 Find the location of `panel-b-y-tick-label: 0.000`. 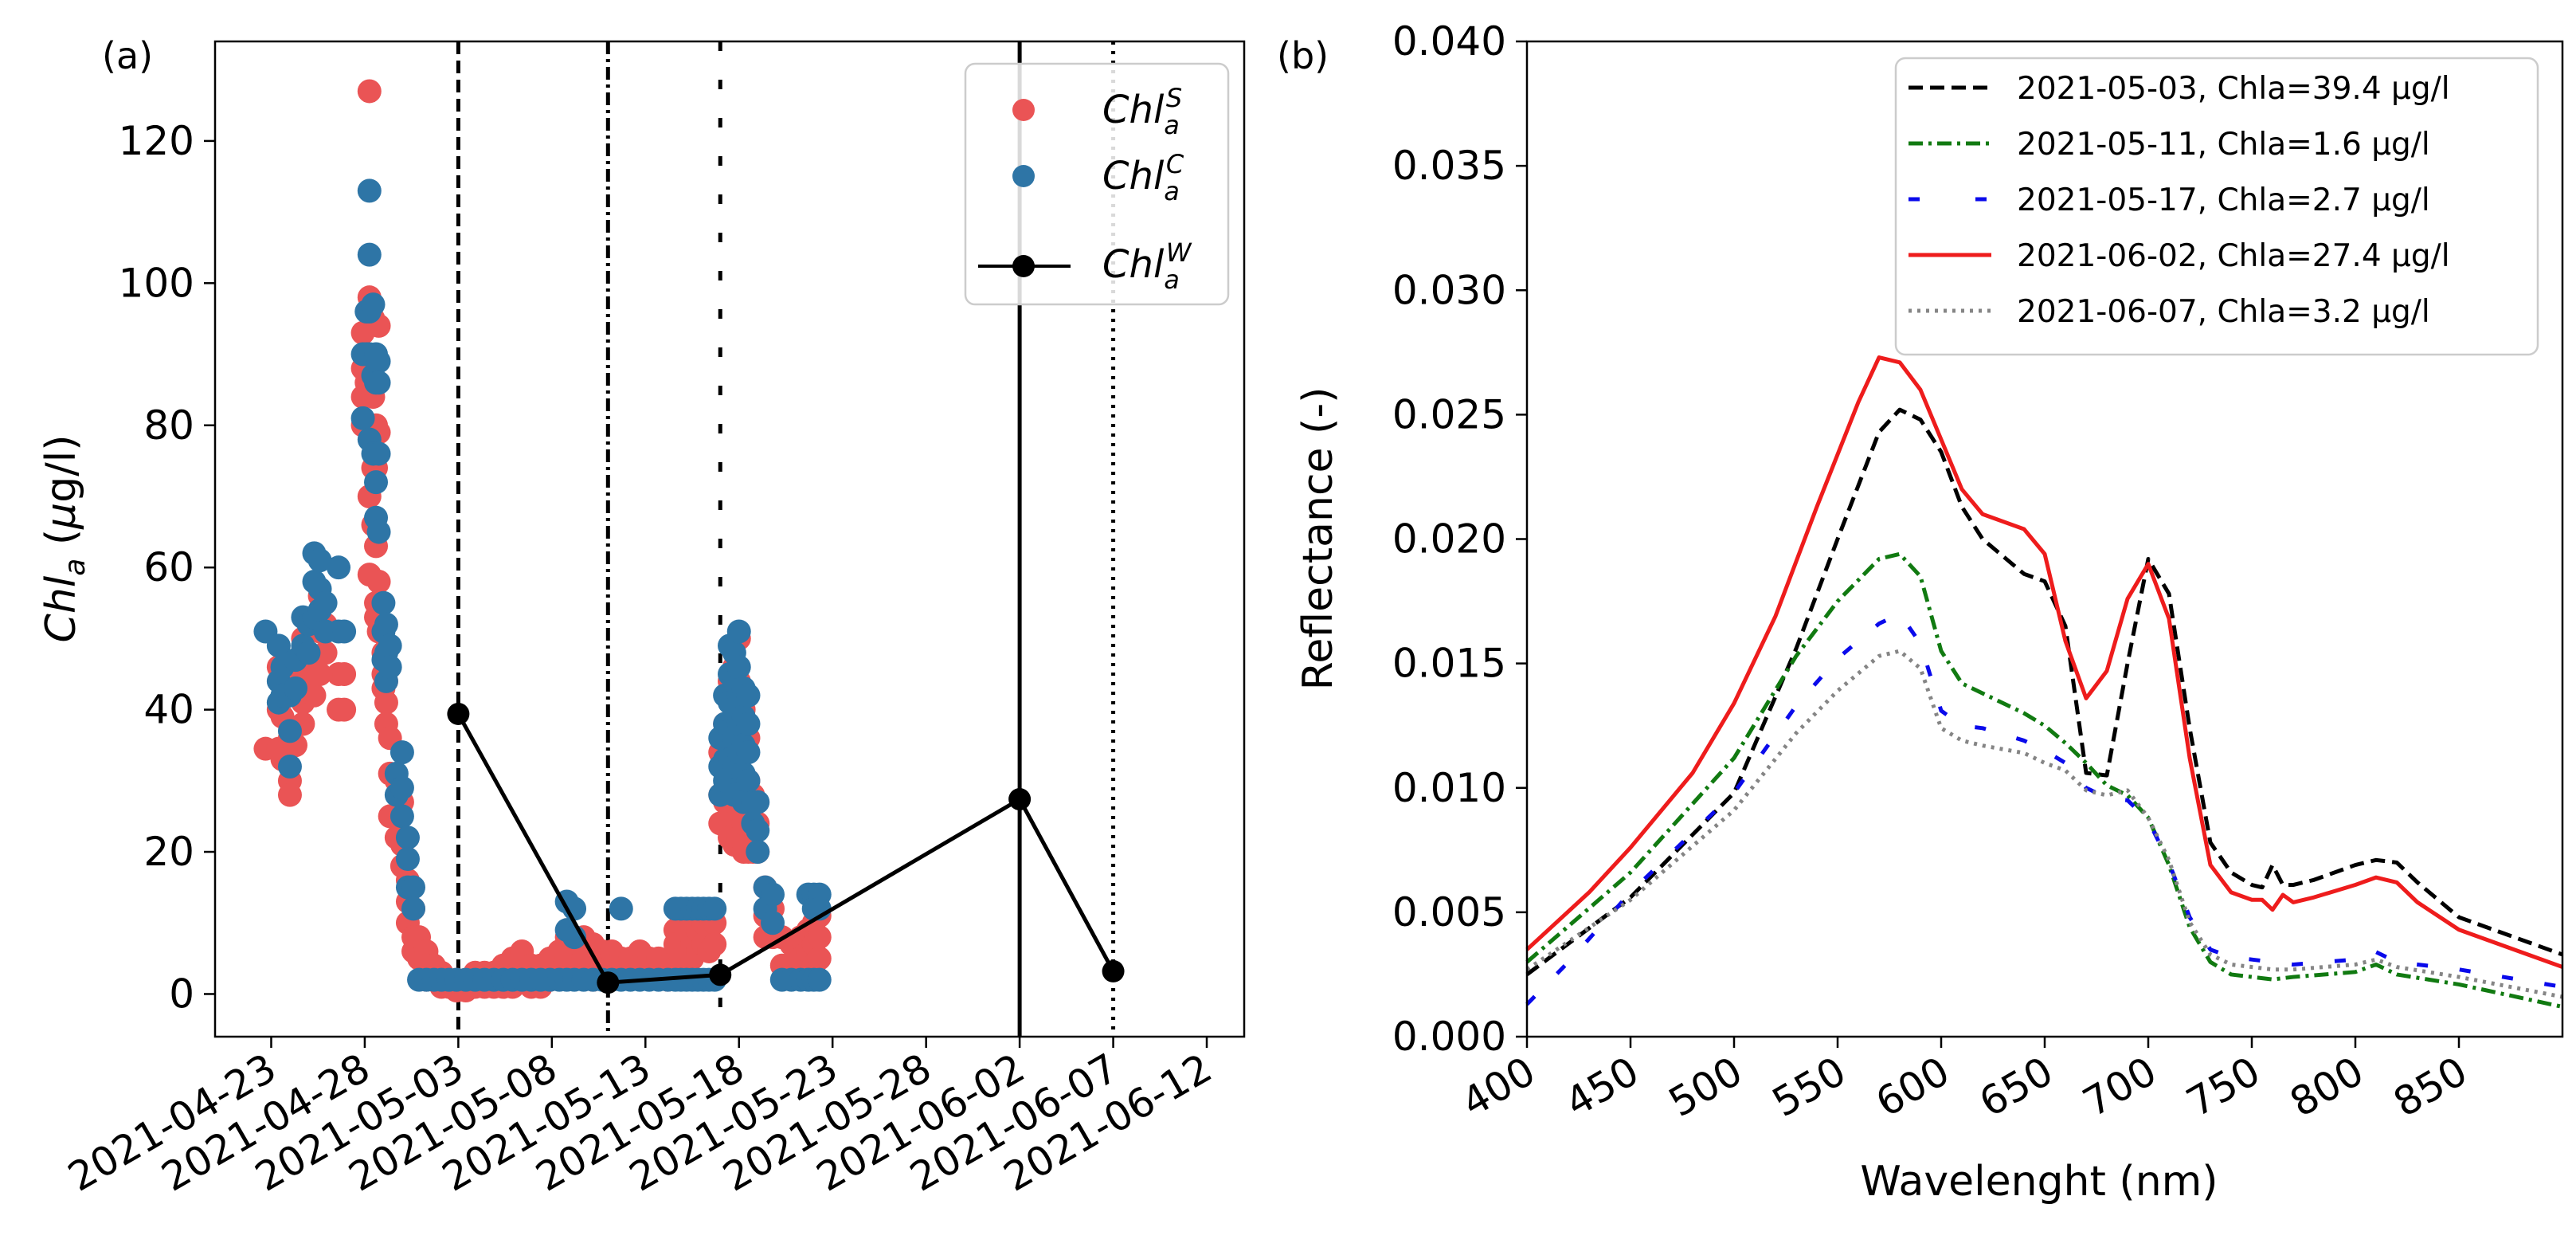

panel-b-y-tick-label: 0.000 is located at coordinates (1449, 1037).